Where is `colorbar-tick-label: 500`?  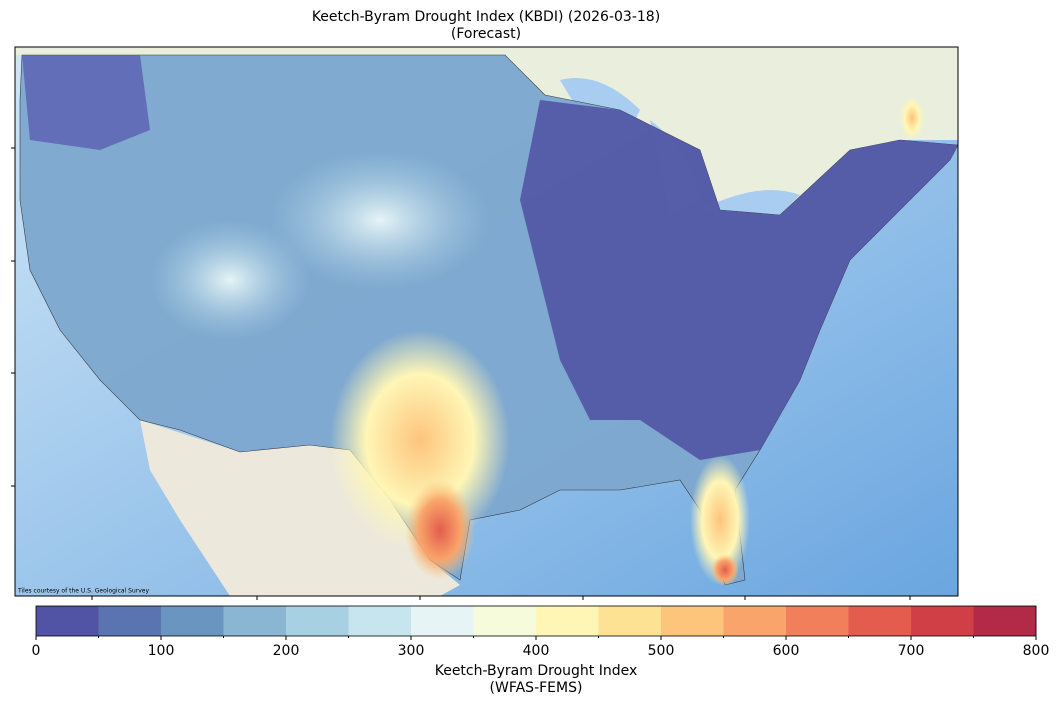
colorbar-tick-label: 500 is located at coordinates (661, 651).